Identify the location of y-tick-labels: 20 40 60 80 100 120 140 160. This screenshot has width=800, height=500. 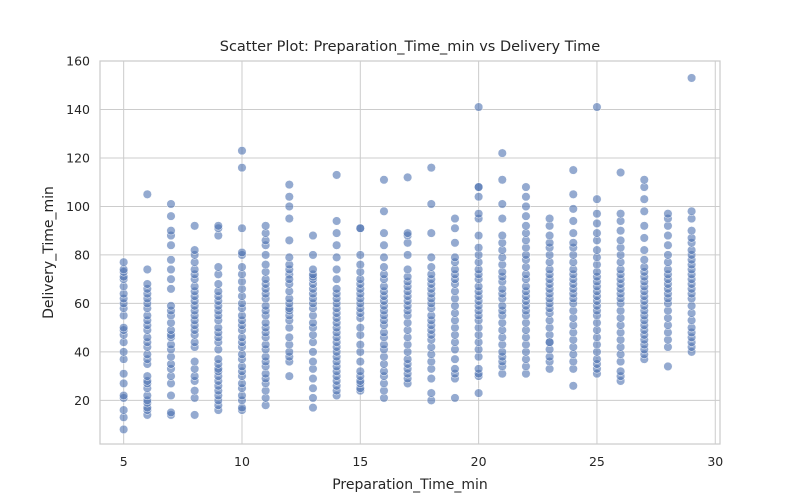
(78, 231).